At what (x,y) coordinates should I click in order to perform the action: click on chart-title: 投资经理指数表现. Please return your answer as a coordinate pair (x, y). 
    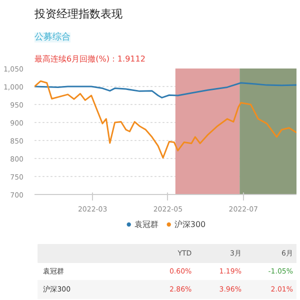
    Looking at the image, I should click on (78, 14).